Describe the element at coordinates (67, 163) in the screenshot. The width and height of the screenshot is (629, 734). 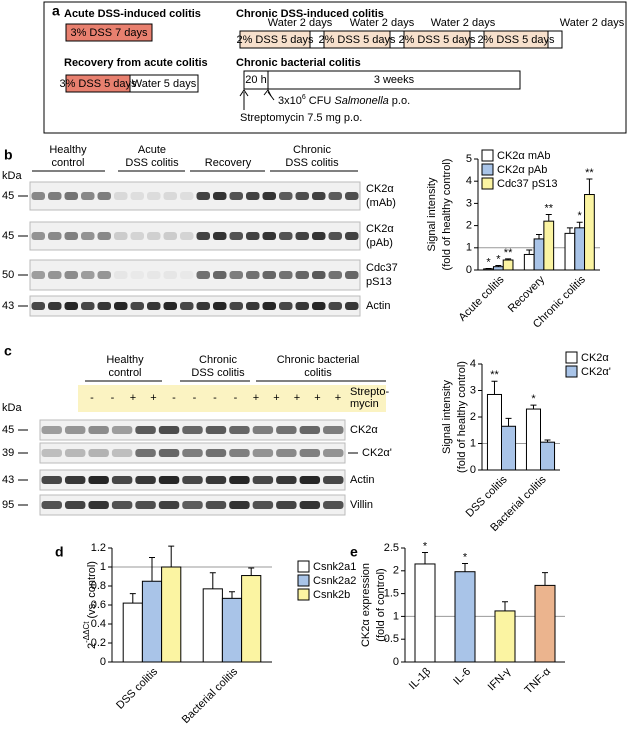
I see `lane-group-label: control` at that location.